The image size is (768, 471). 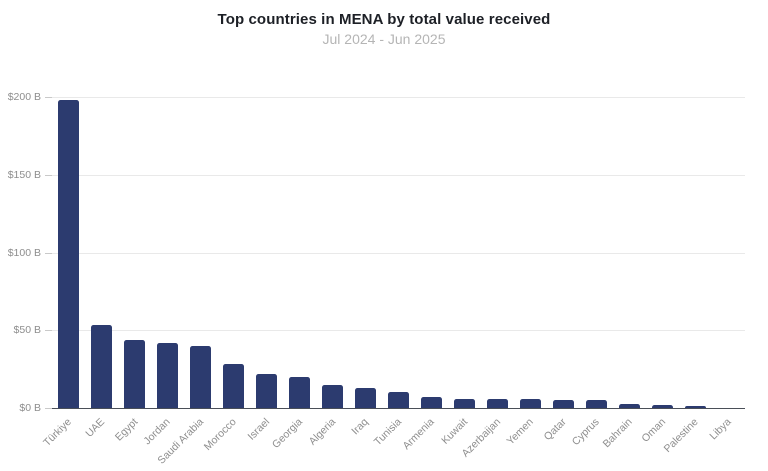 I want to click on chart-subtitle: Jul 2024 - Jun 2025, so click(x=384, y=39).